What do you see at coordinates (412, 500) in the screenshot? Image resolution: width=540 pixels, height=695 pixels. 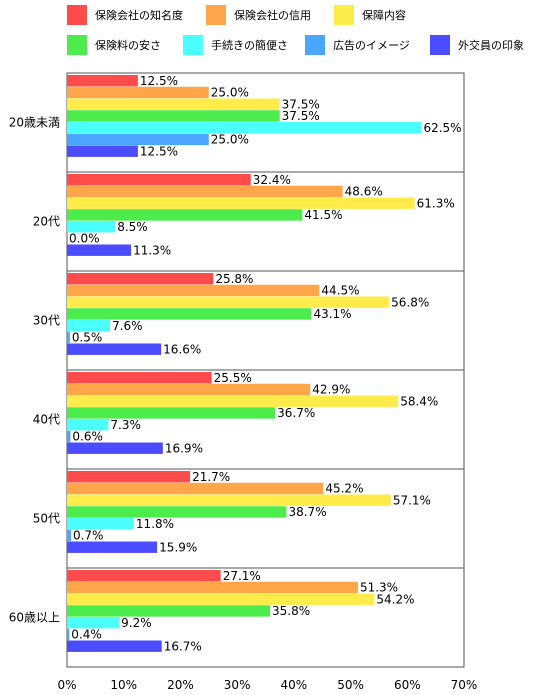 I see `data-label: 57.1%` at bounding box center [412, 500].